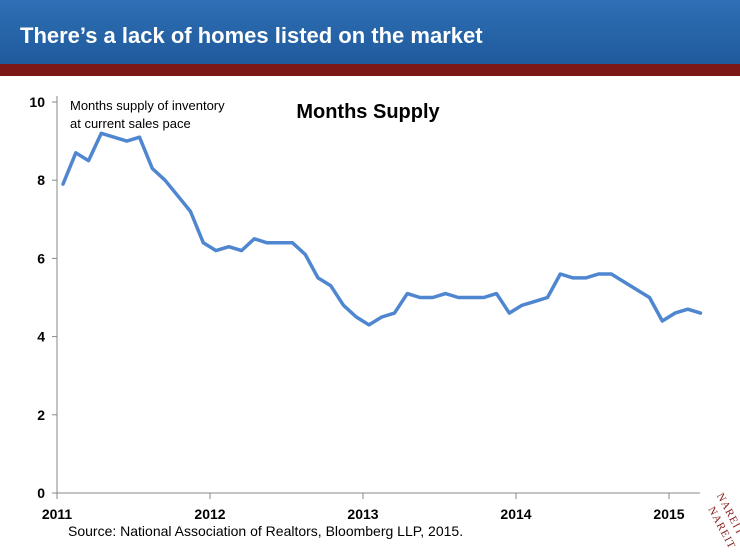 The image size is (740, 555). I want to click on y-tick-label: 0, so click(41, 493).